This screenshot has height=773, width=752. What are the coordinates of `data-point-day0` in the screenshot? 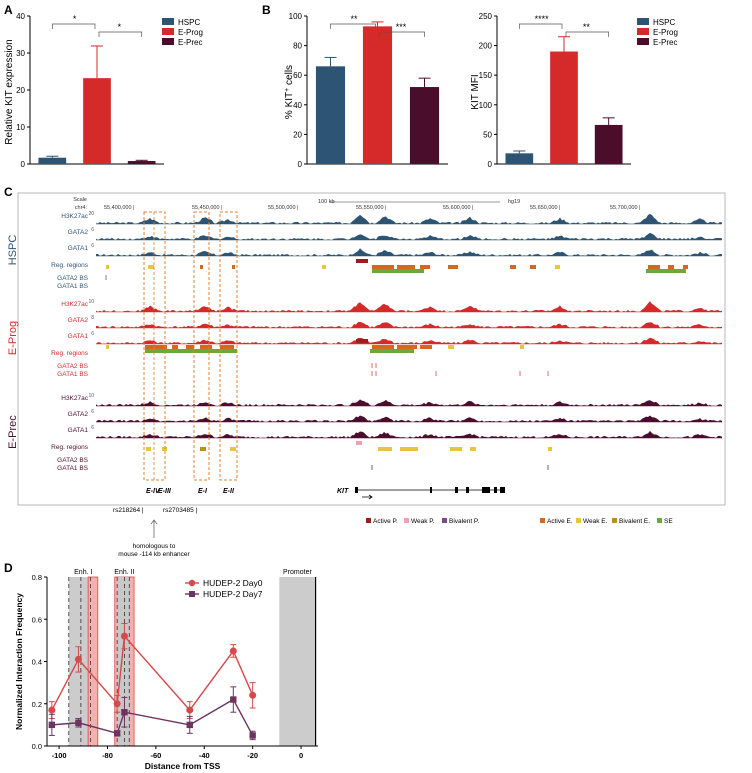 It's located at (78, 659).